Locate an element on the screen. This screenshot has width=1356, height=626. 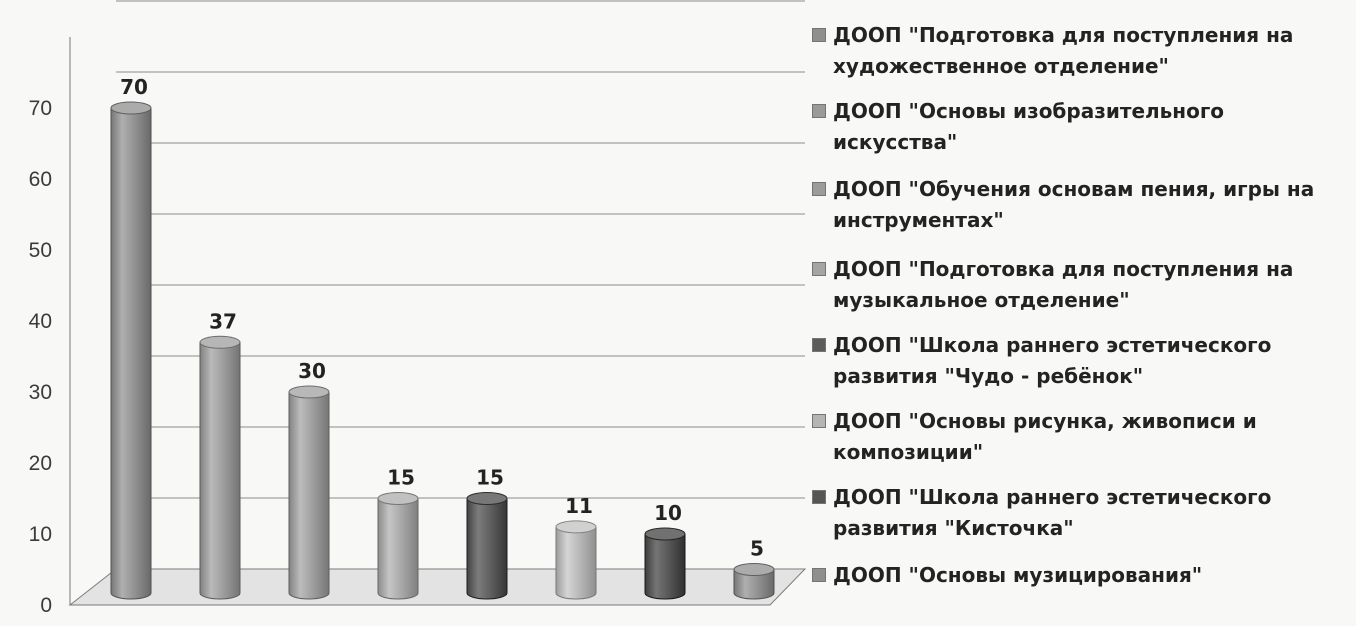
bar-value-label: 11 is located at coordinates (579, 506).